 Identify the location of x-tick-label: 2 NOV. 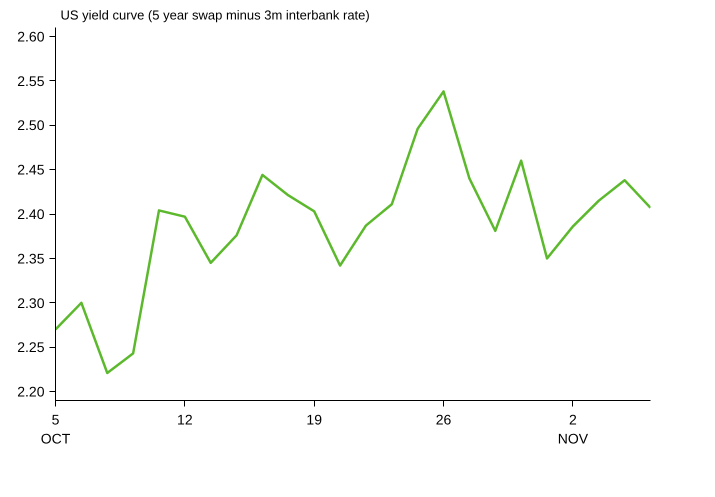
(573, 429).